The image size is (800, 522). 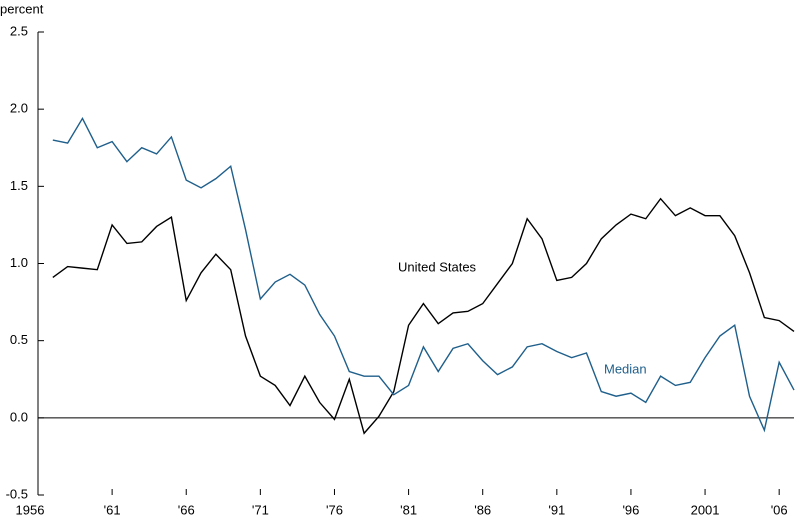 What do you see at coordinates (556, 509) in the screenshot?
I see `x-tick-label: '91` at bounding box center [556, 509].